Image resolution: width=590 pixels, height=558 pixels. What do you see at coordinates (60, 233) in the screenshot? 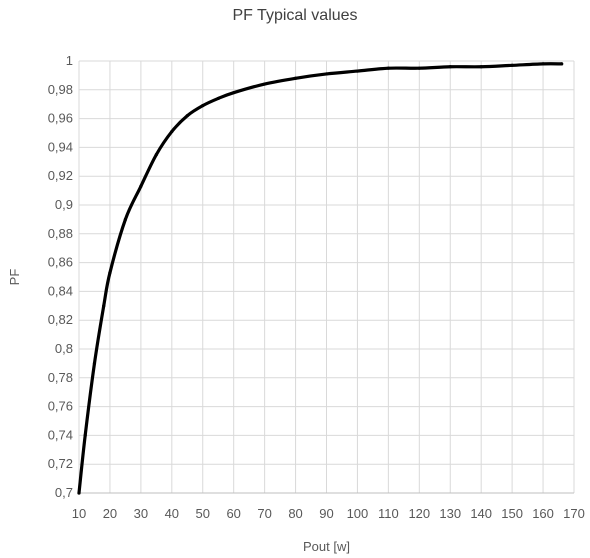
I see `y-tick-label: 0,88` at bounding box center [60, 233].